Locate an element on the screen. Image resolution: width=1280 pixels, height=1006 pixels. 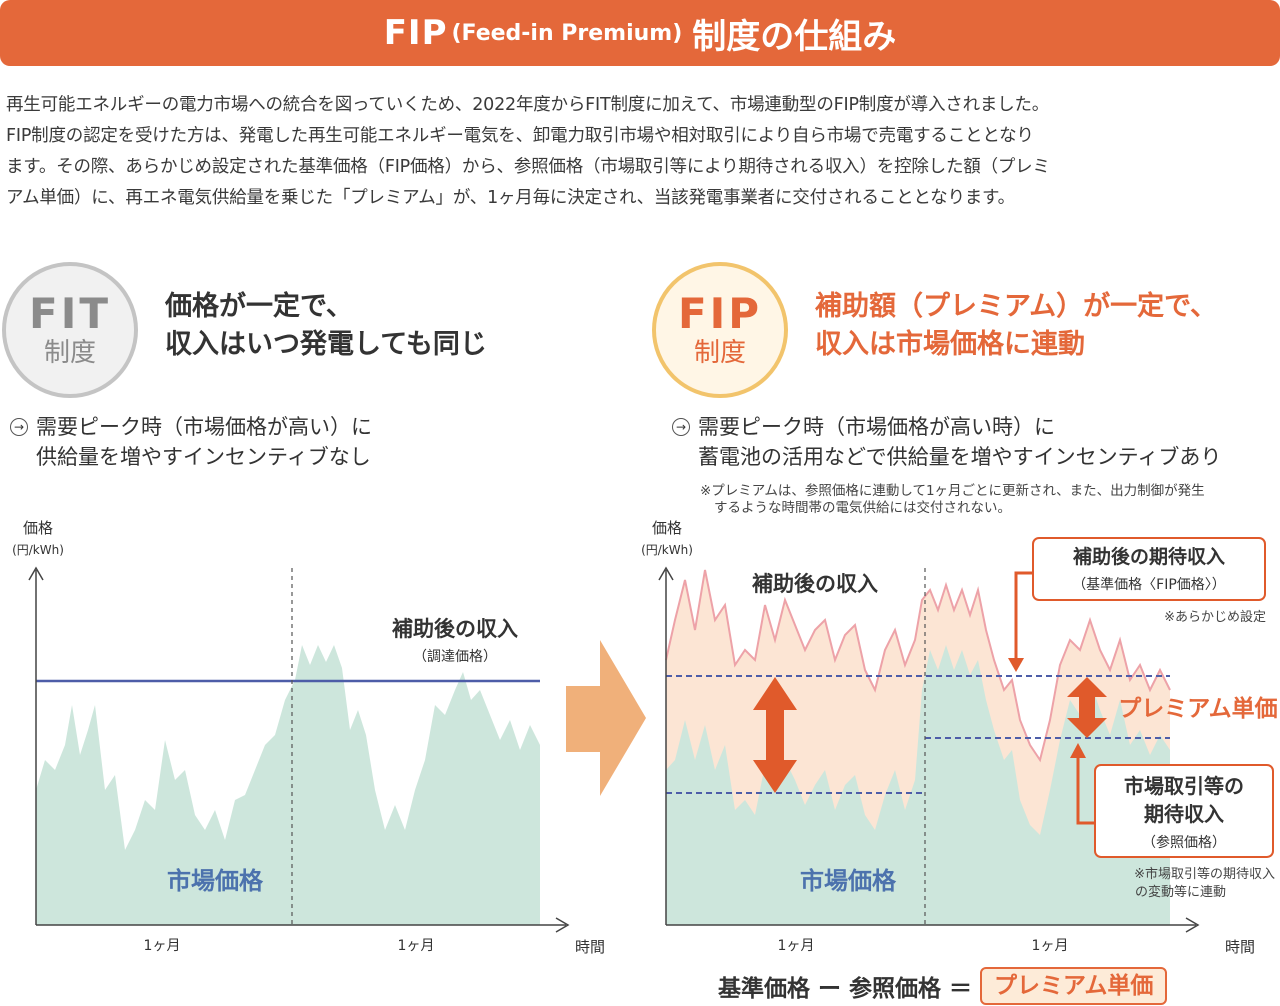
title-rest: 制度の仕組み is located at coordinates (794, 36).